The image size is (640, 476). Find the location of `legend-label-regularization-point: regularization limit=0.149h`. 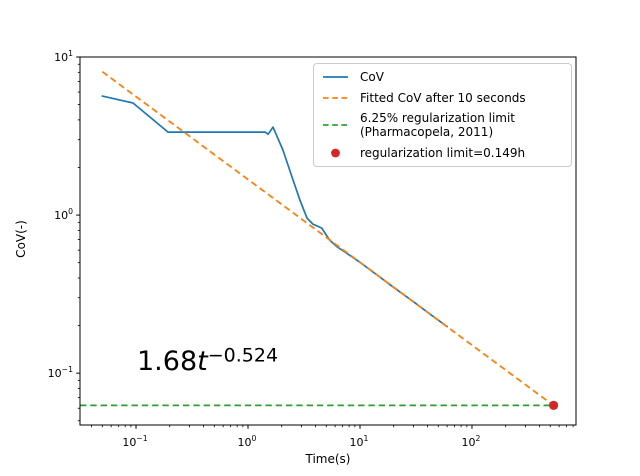

legend-label-regularization-point: regularization limit=0.149h is located at coordinates (443, 152).